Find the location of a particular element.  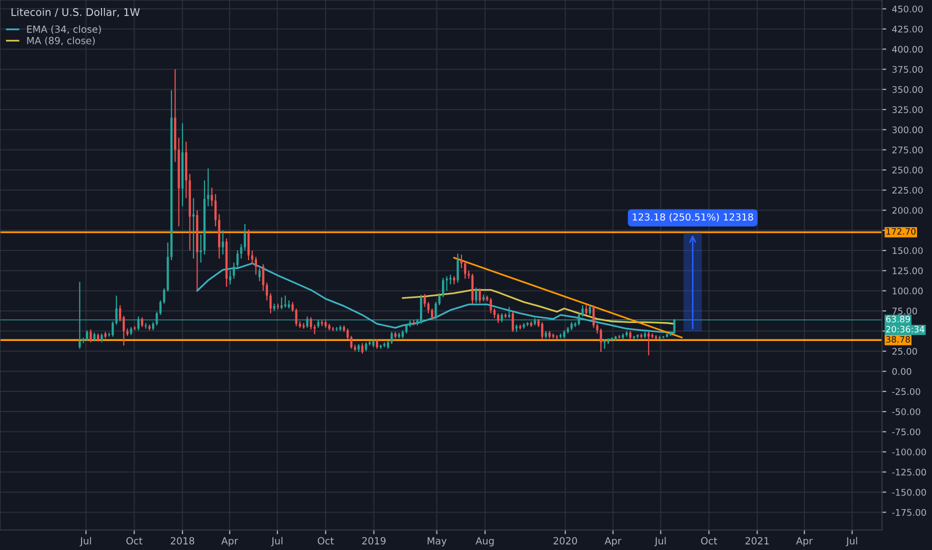

y-tick-label: 350.00 is located at coordinates (907, 89).